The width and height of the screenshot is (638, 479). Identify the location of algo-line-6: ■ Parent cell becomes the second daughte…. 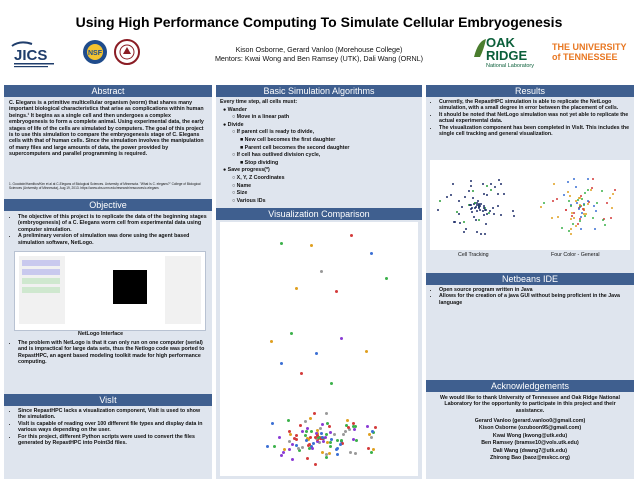
(295, 147).